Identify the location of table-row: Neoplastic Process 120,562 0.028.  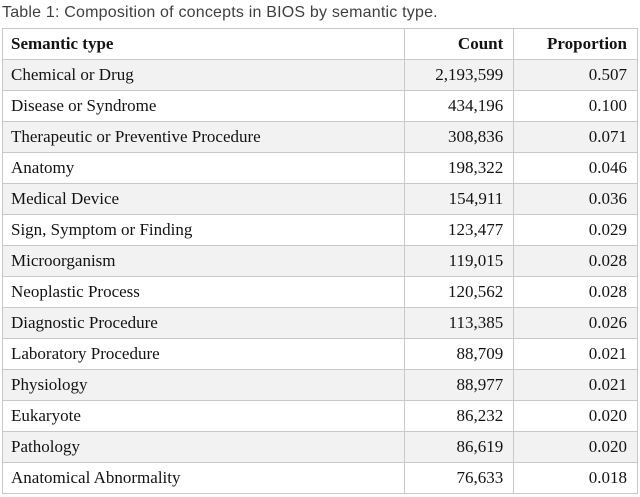
(319, 292).